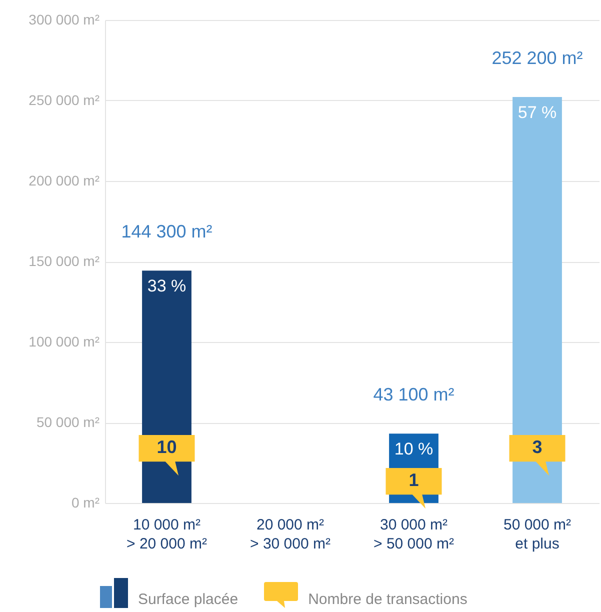 The height and width of the screenshot is (612, 601). Describe the element at coordinates (537, 112) in the screenshot. I see `annotation: 57 %` at that location.